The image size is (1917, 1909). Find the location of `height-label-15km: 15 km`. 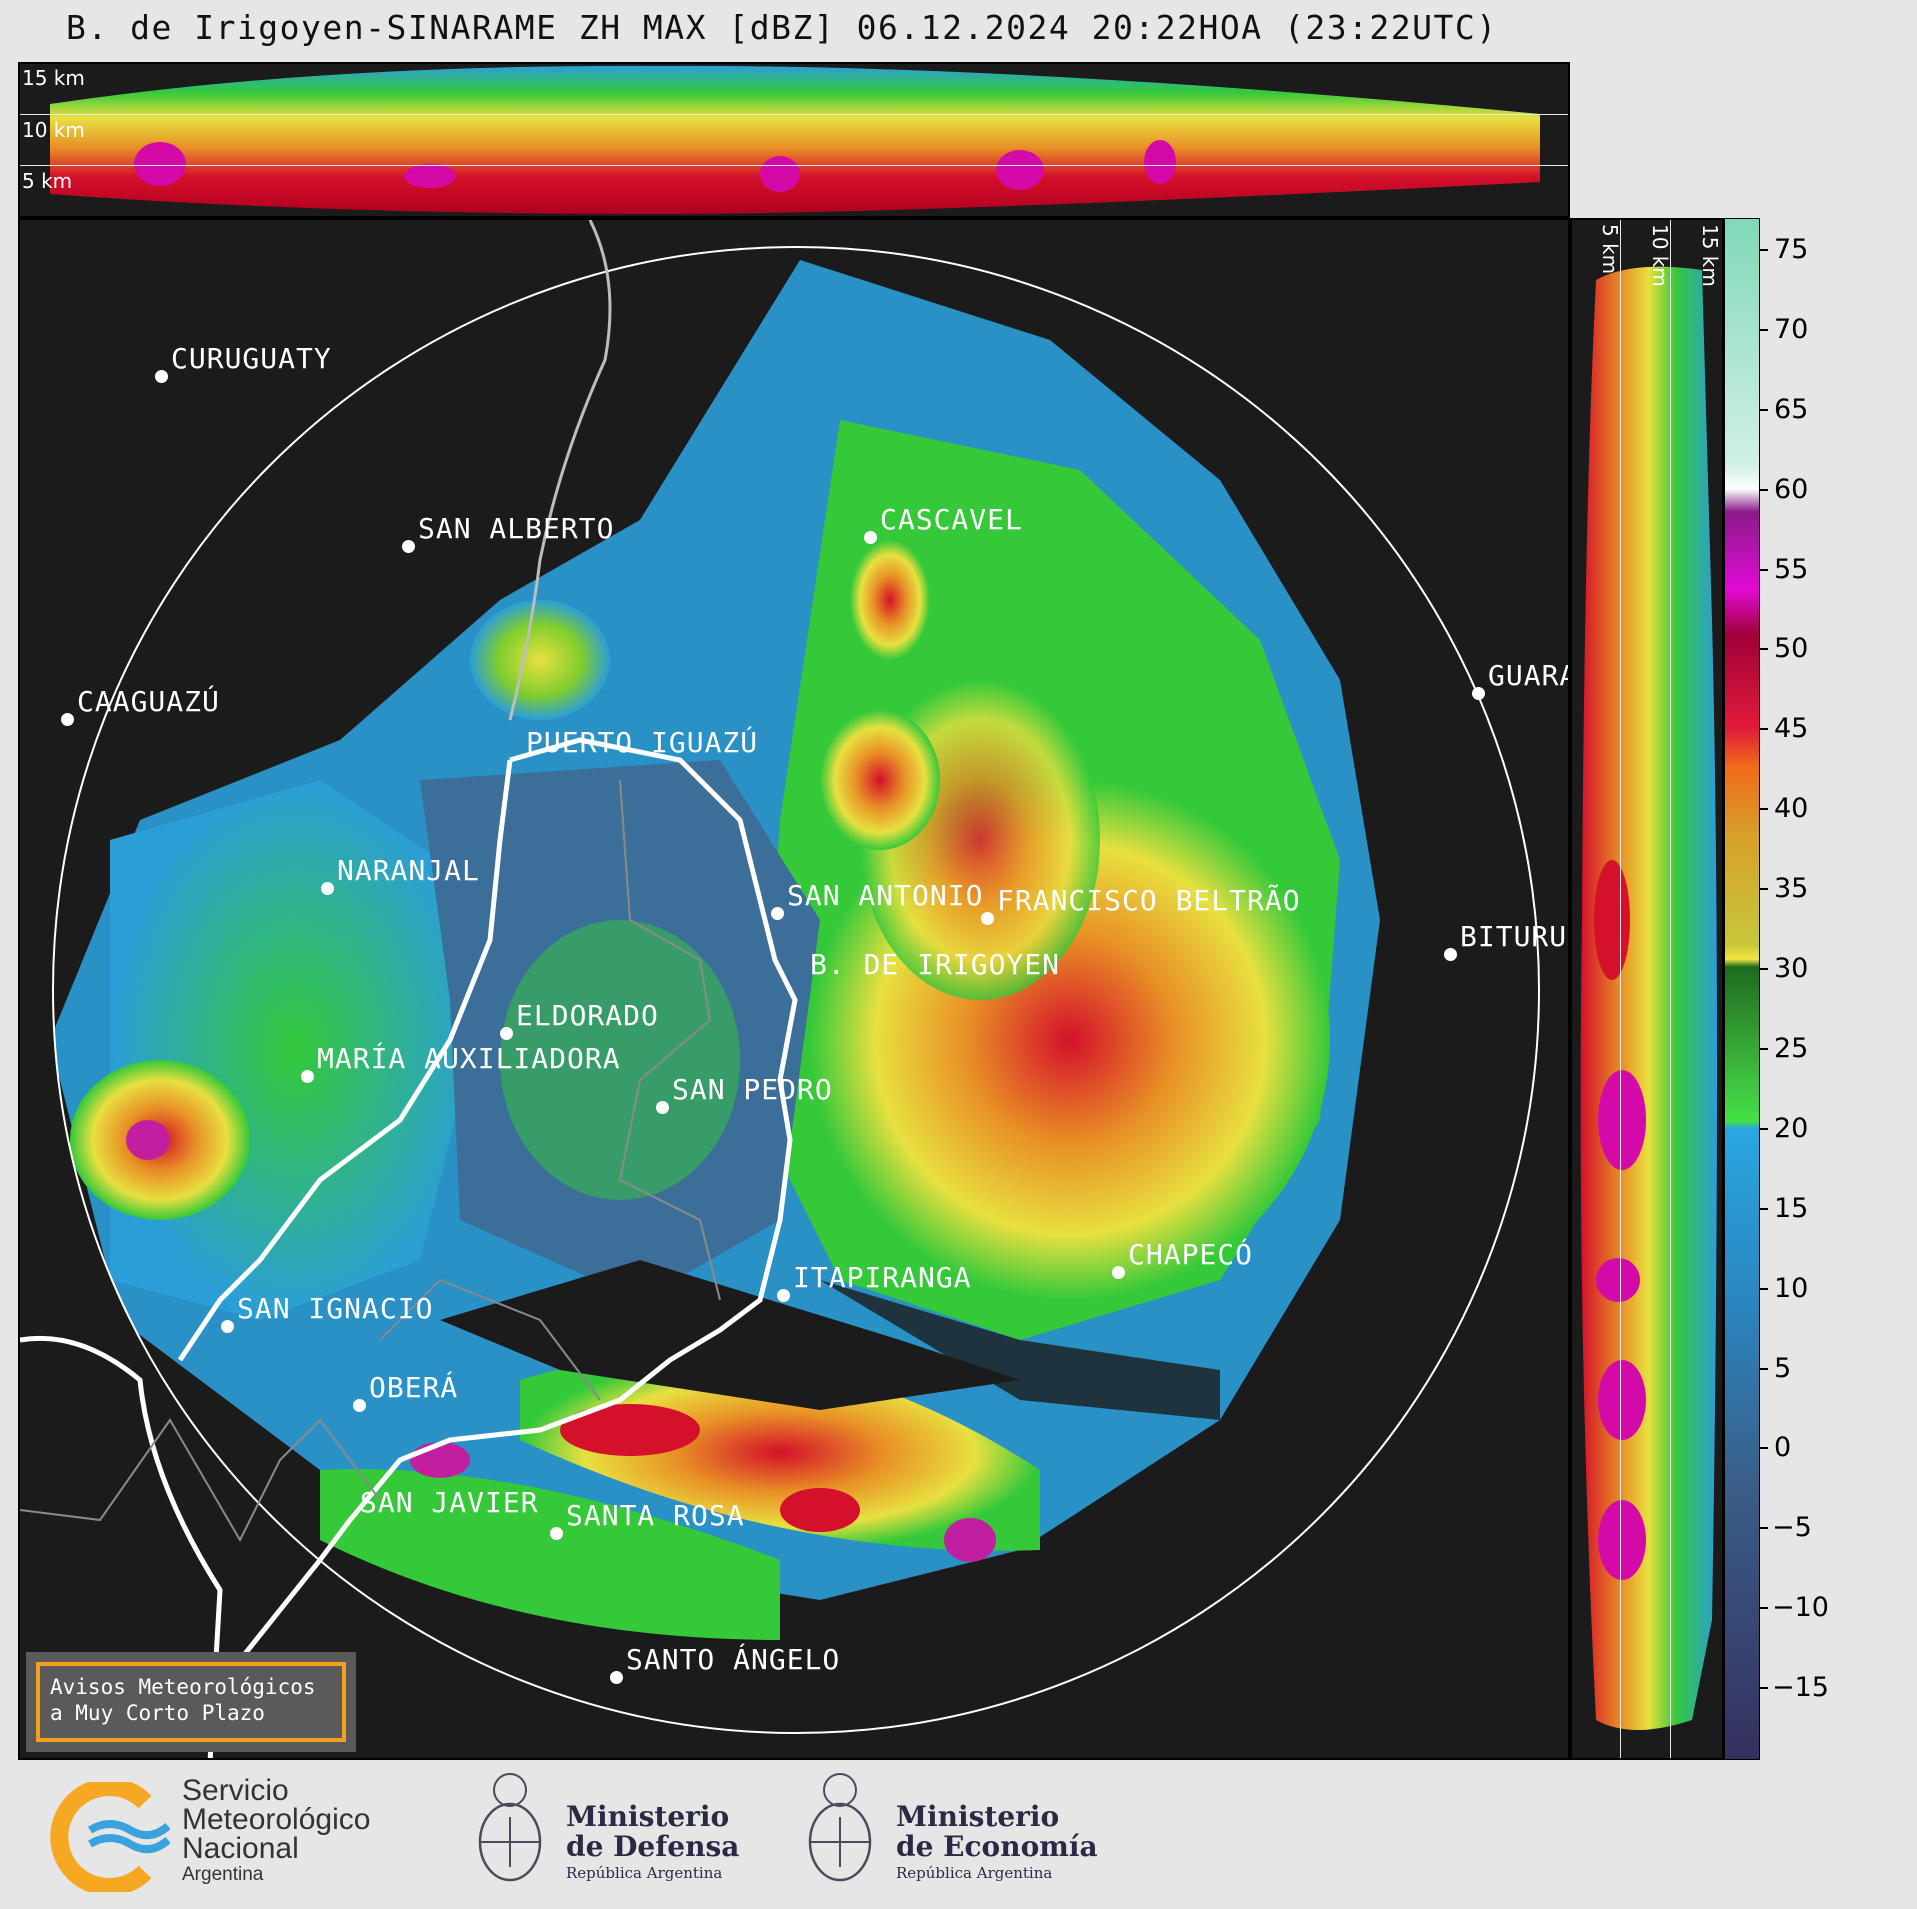

height-label-15km: 15 km is located at coordinates (53, 78).